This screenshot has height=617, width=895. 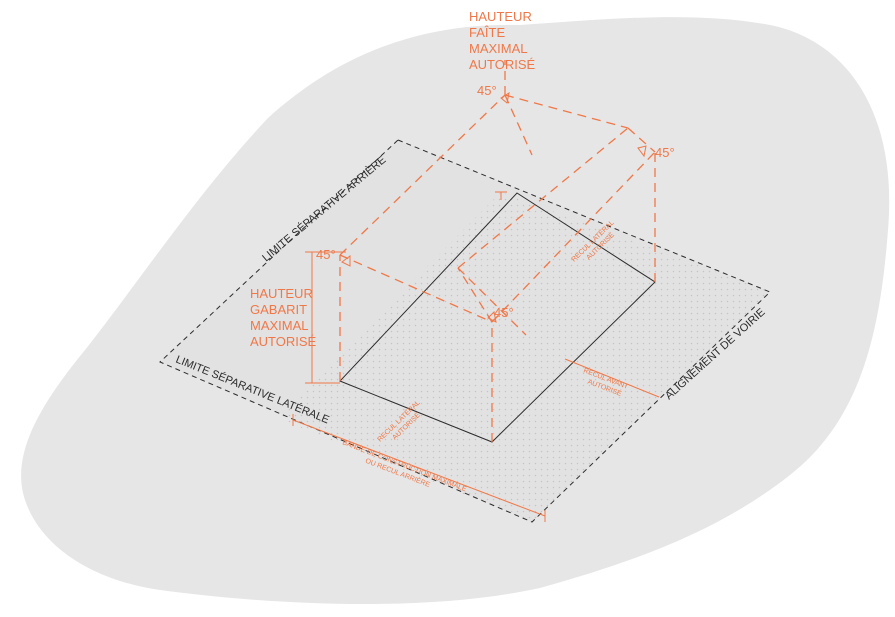 I want to click on label-top-height: HAUTEUR FAÎTE MAXIMAL AUTORISÉ, so click(x=502, y=40).